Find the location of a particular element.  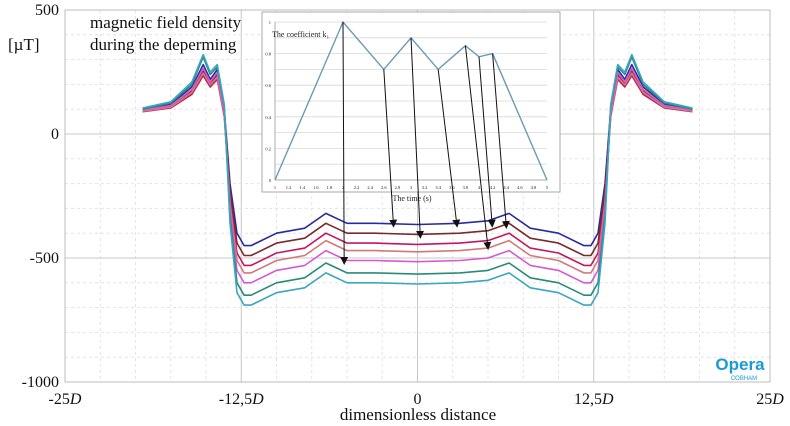

svg-text: Opera is located at coordinates (740, 364).